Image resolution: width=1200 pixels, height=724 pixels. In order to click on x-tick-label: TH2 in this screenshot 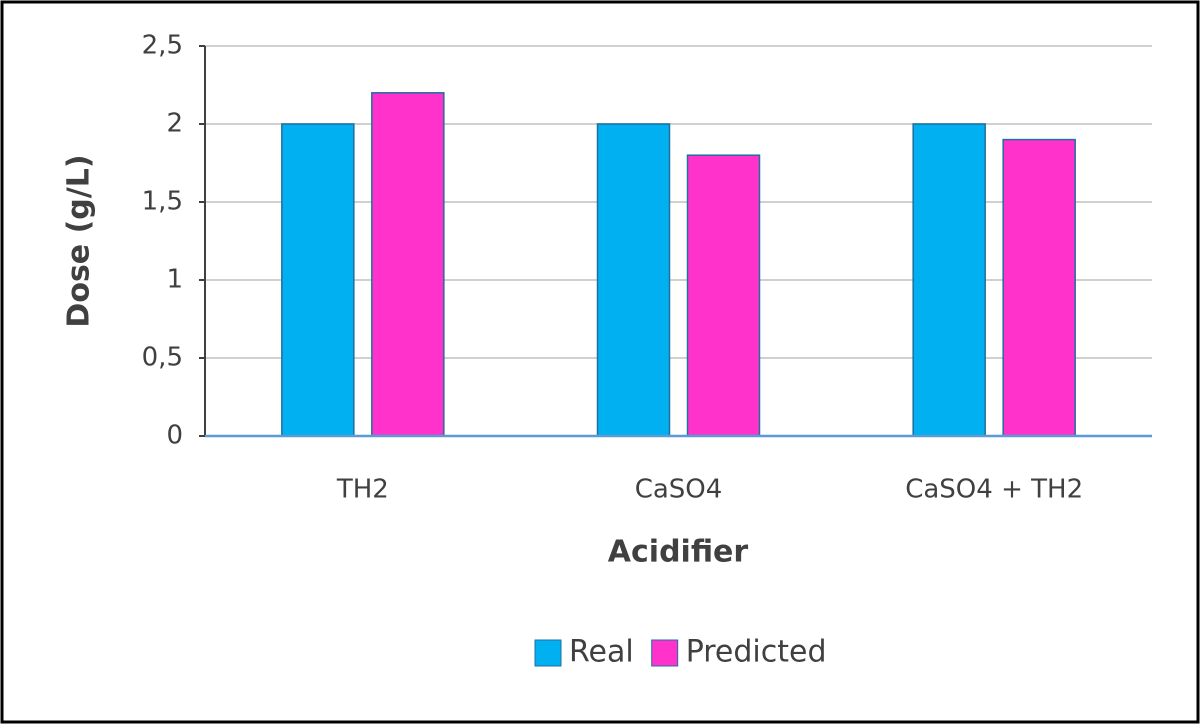, I will do `click(362, 490)`.